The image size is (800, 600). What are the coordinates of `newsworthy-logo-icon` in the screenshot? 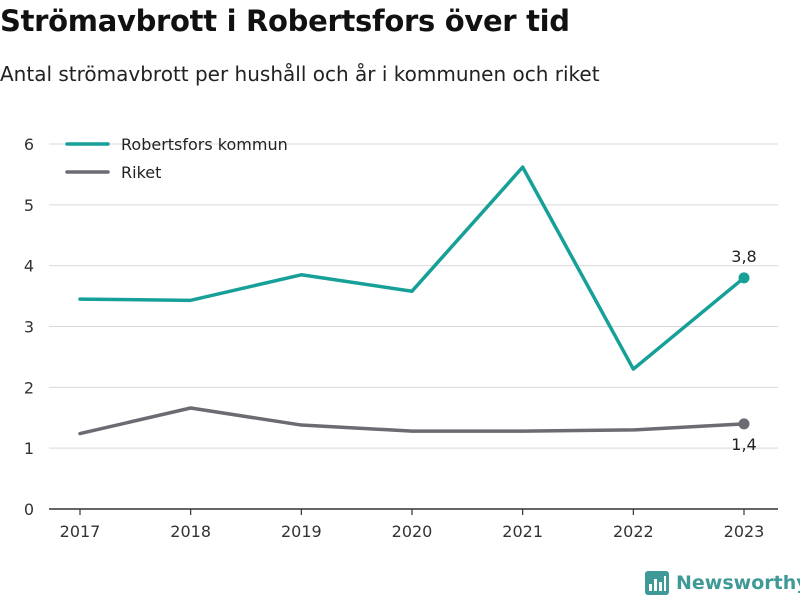 It's located at (657, 583).